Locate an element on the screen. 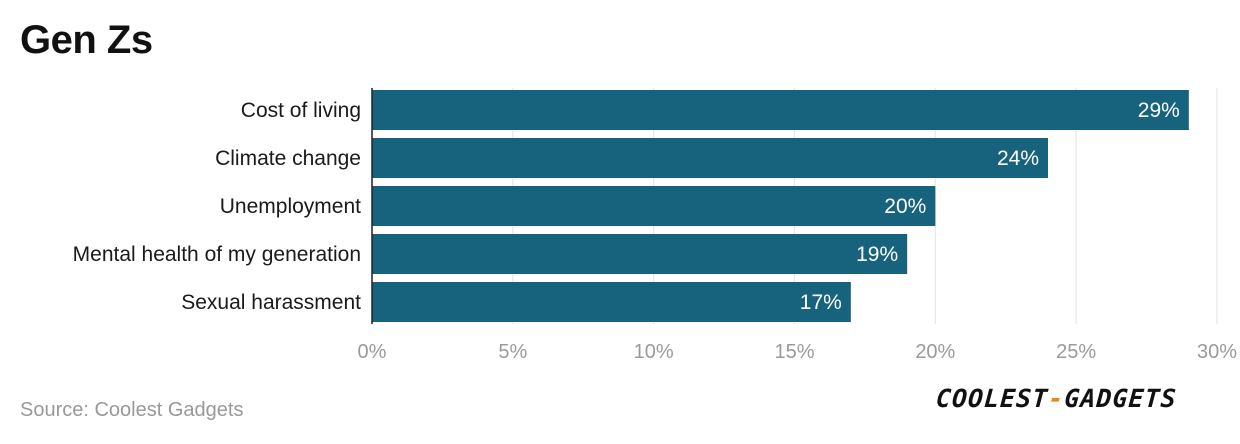 The image size is (1240, 444). value-label: 20% is located at coordinates (905, 206).